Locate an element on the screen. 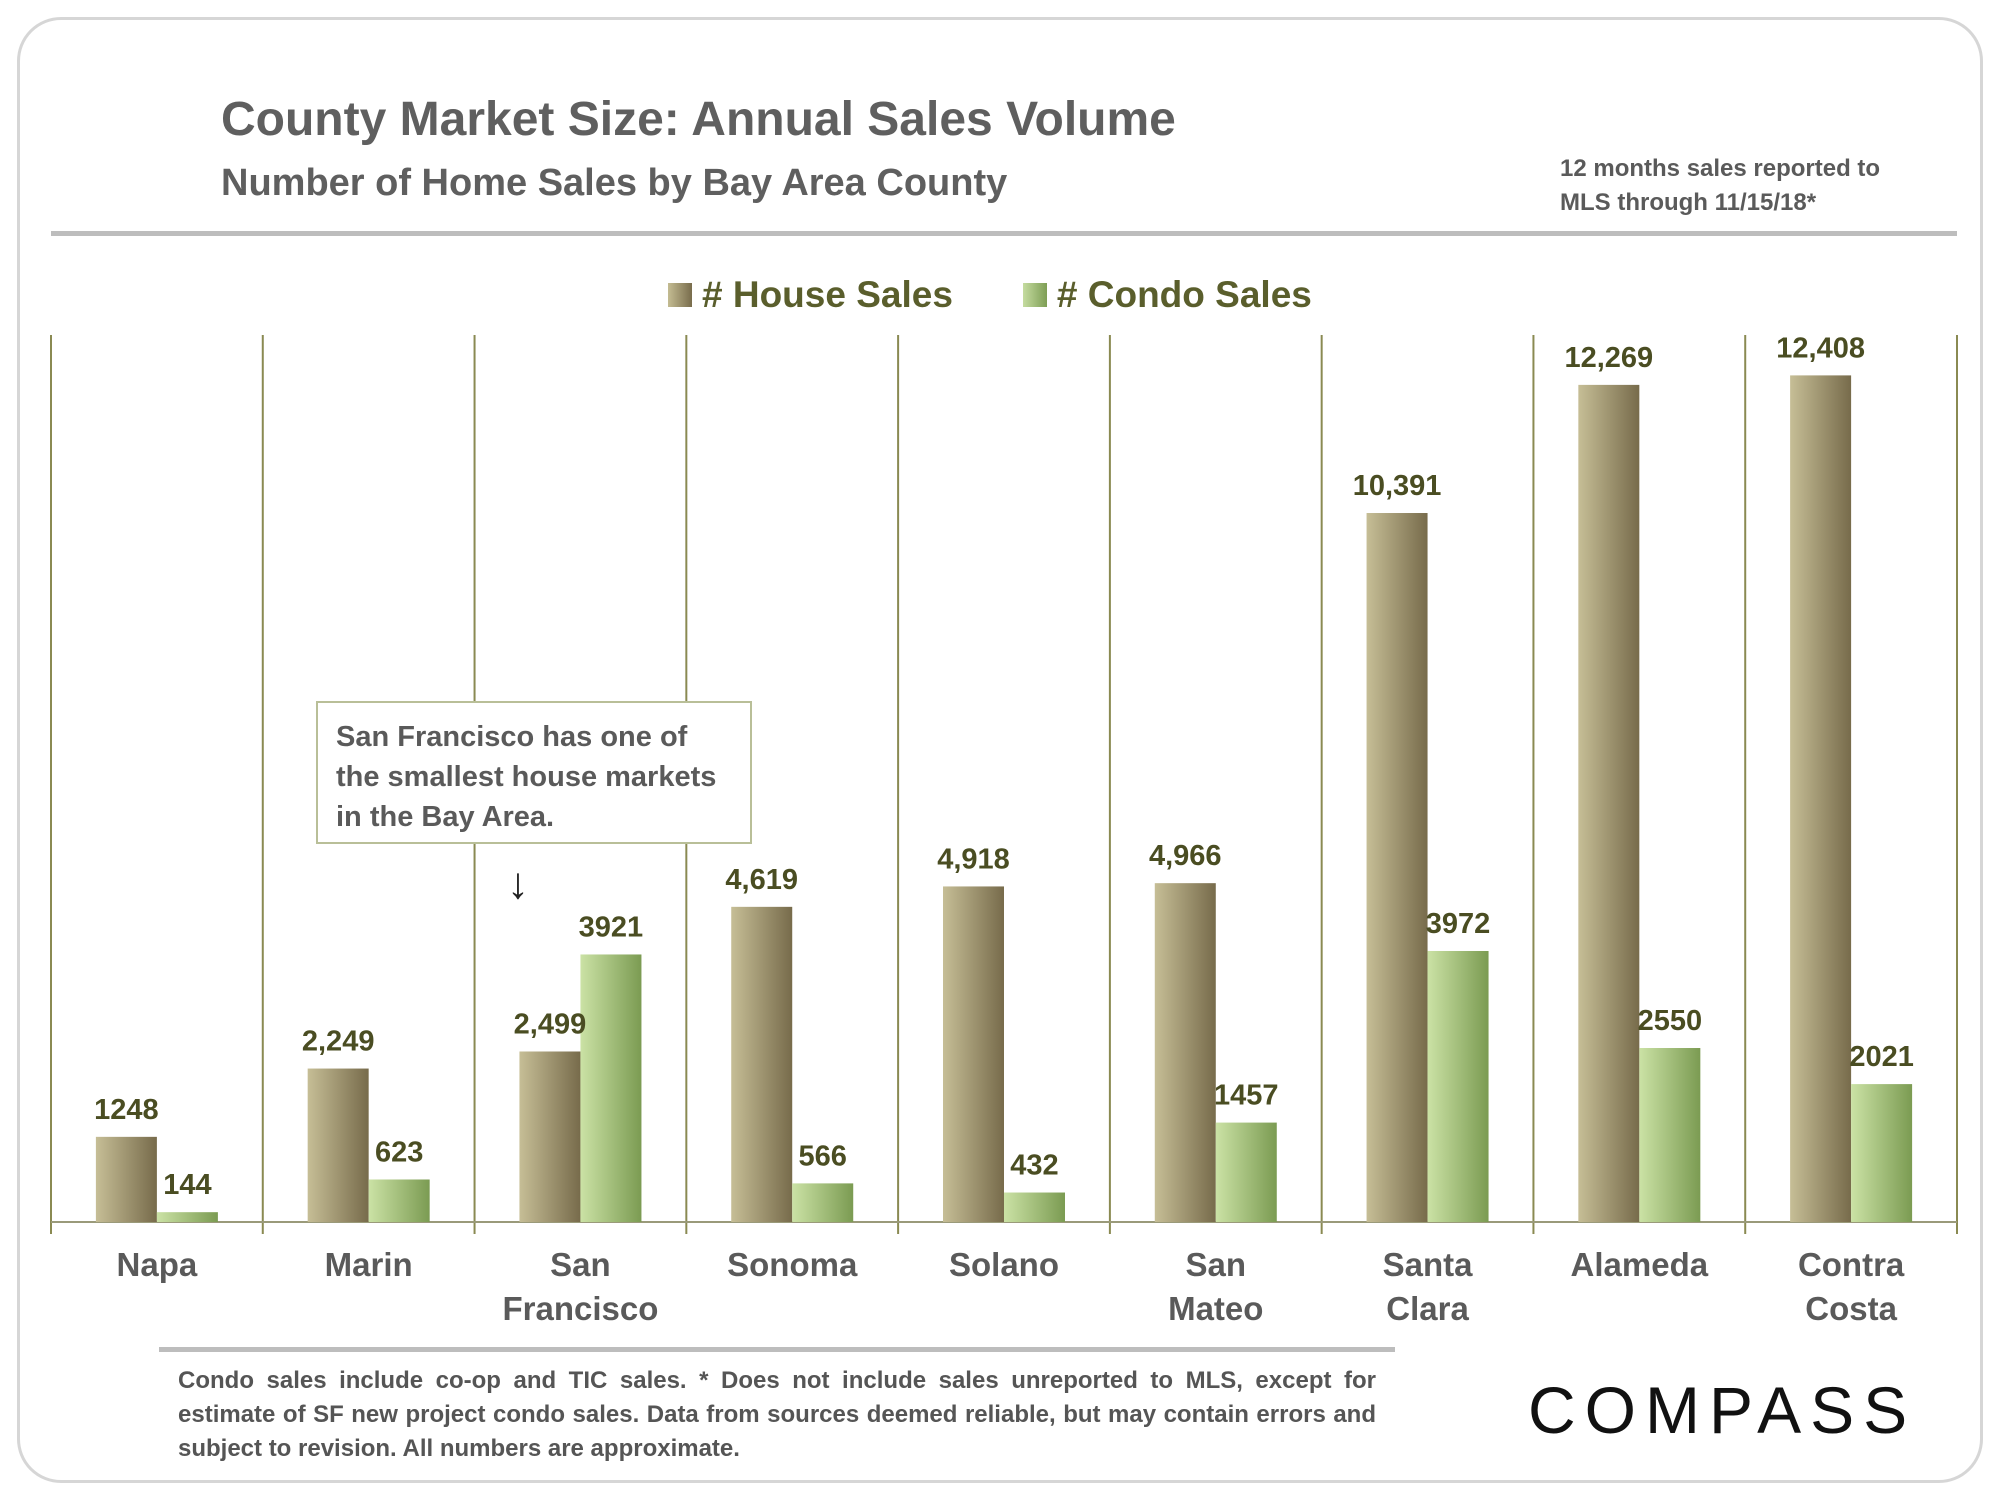 Image resolution: width=2000 pixels, height=1500 pixels. data-label-condo: 3972 is located at coordinates (1458, 924).